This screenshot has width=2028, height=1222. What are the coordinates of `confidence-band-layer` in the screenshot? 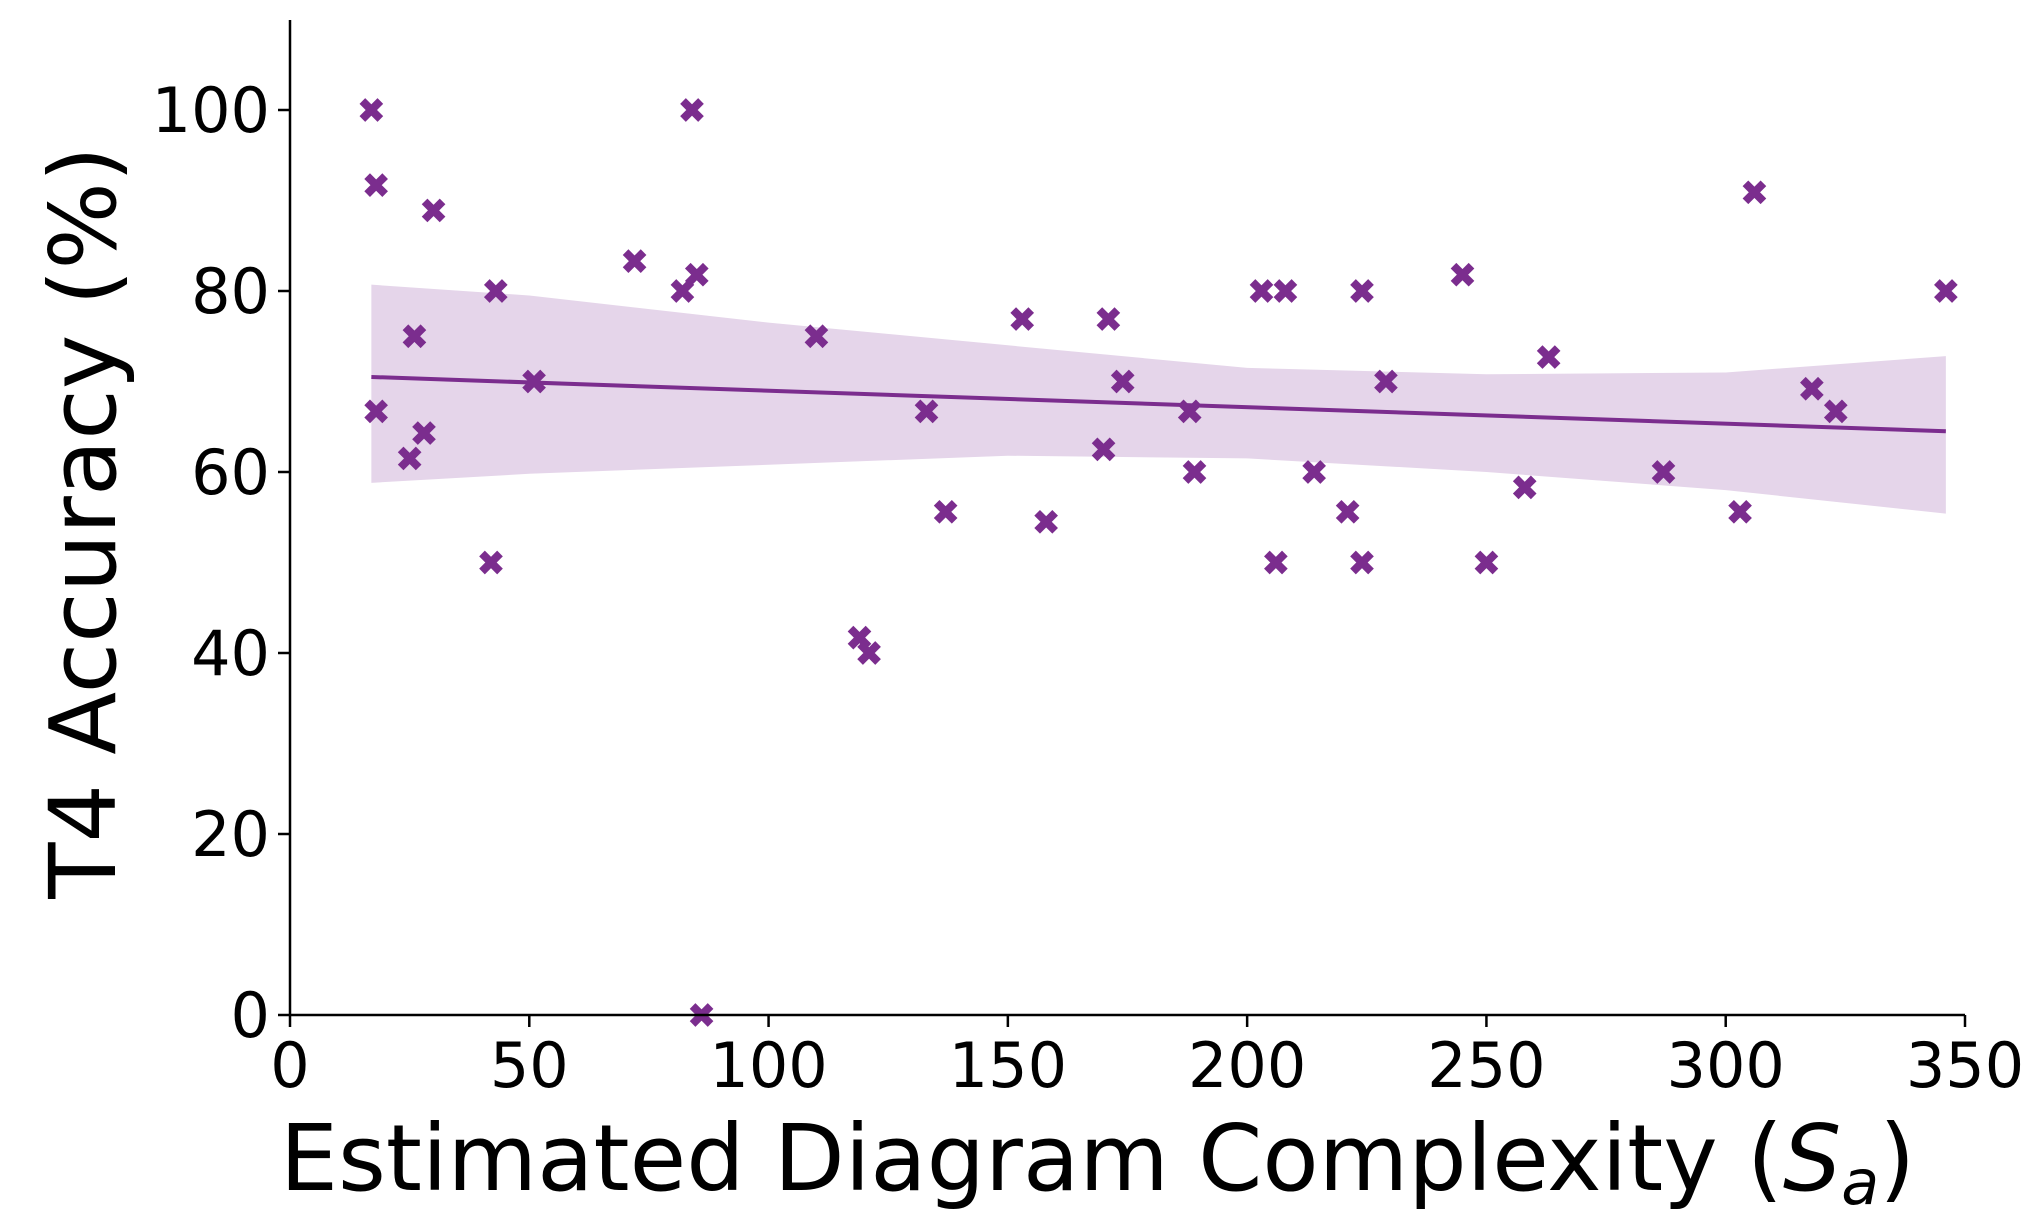 It's located at (1158, 399).